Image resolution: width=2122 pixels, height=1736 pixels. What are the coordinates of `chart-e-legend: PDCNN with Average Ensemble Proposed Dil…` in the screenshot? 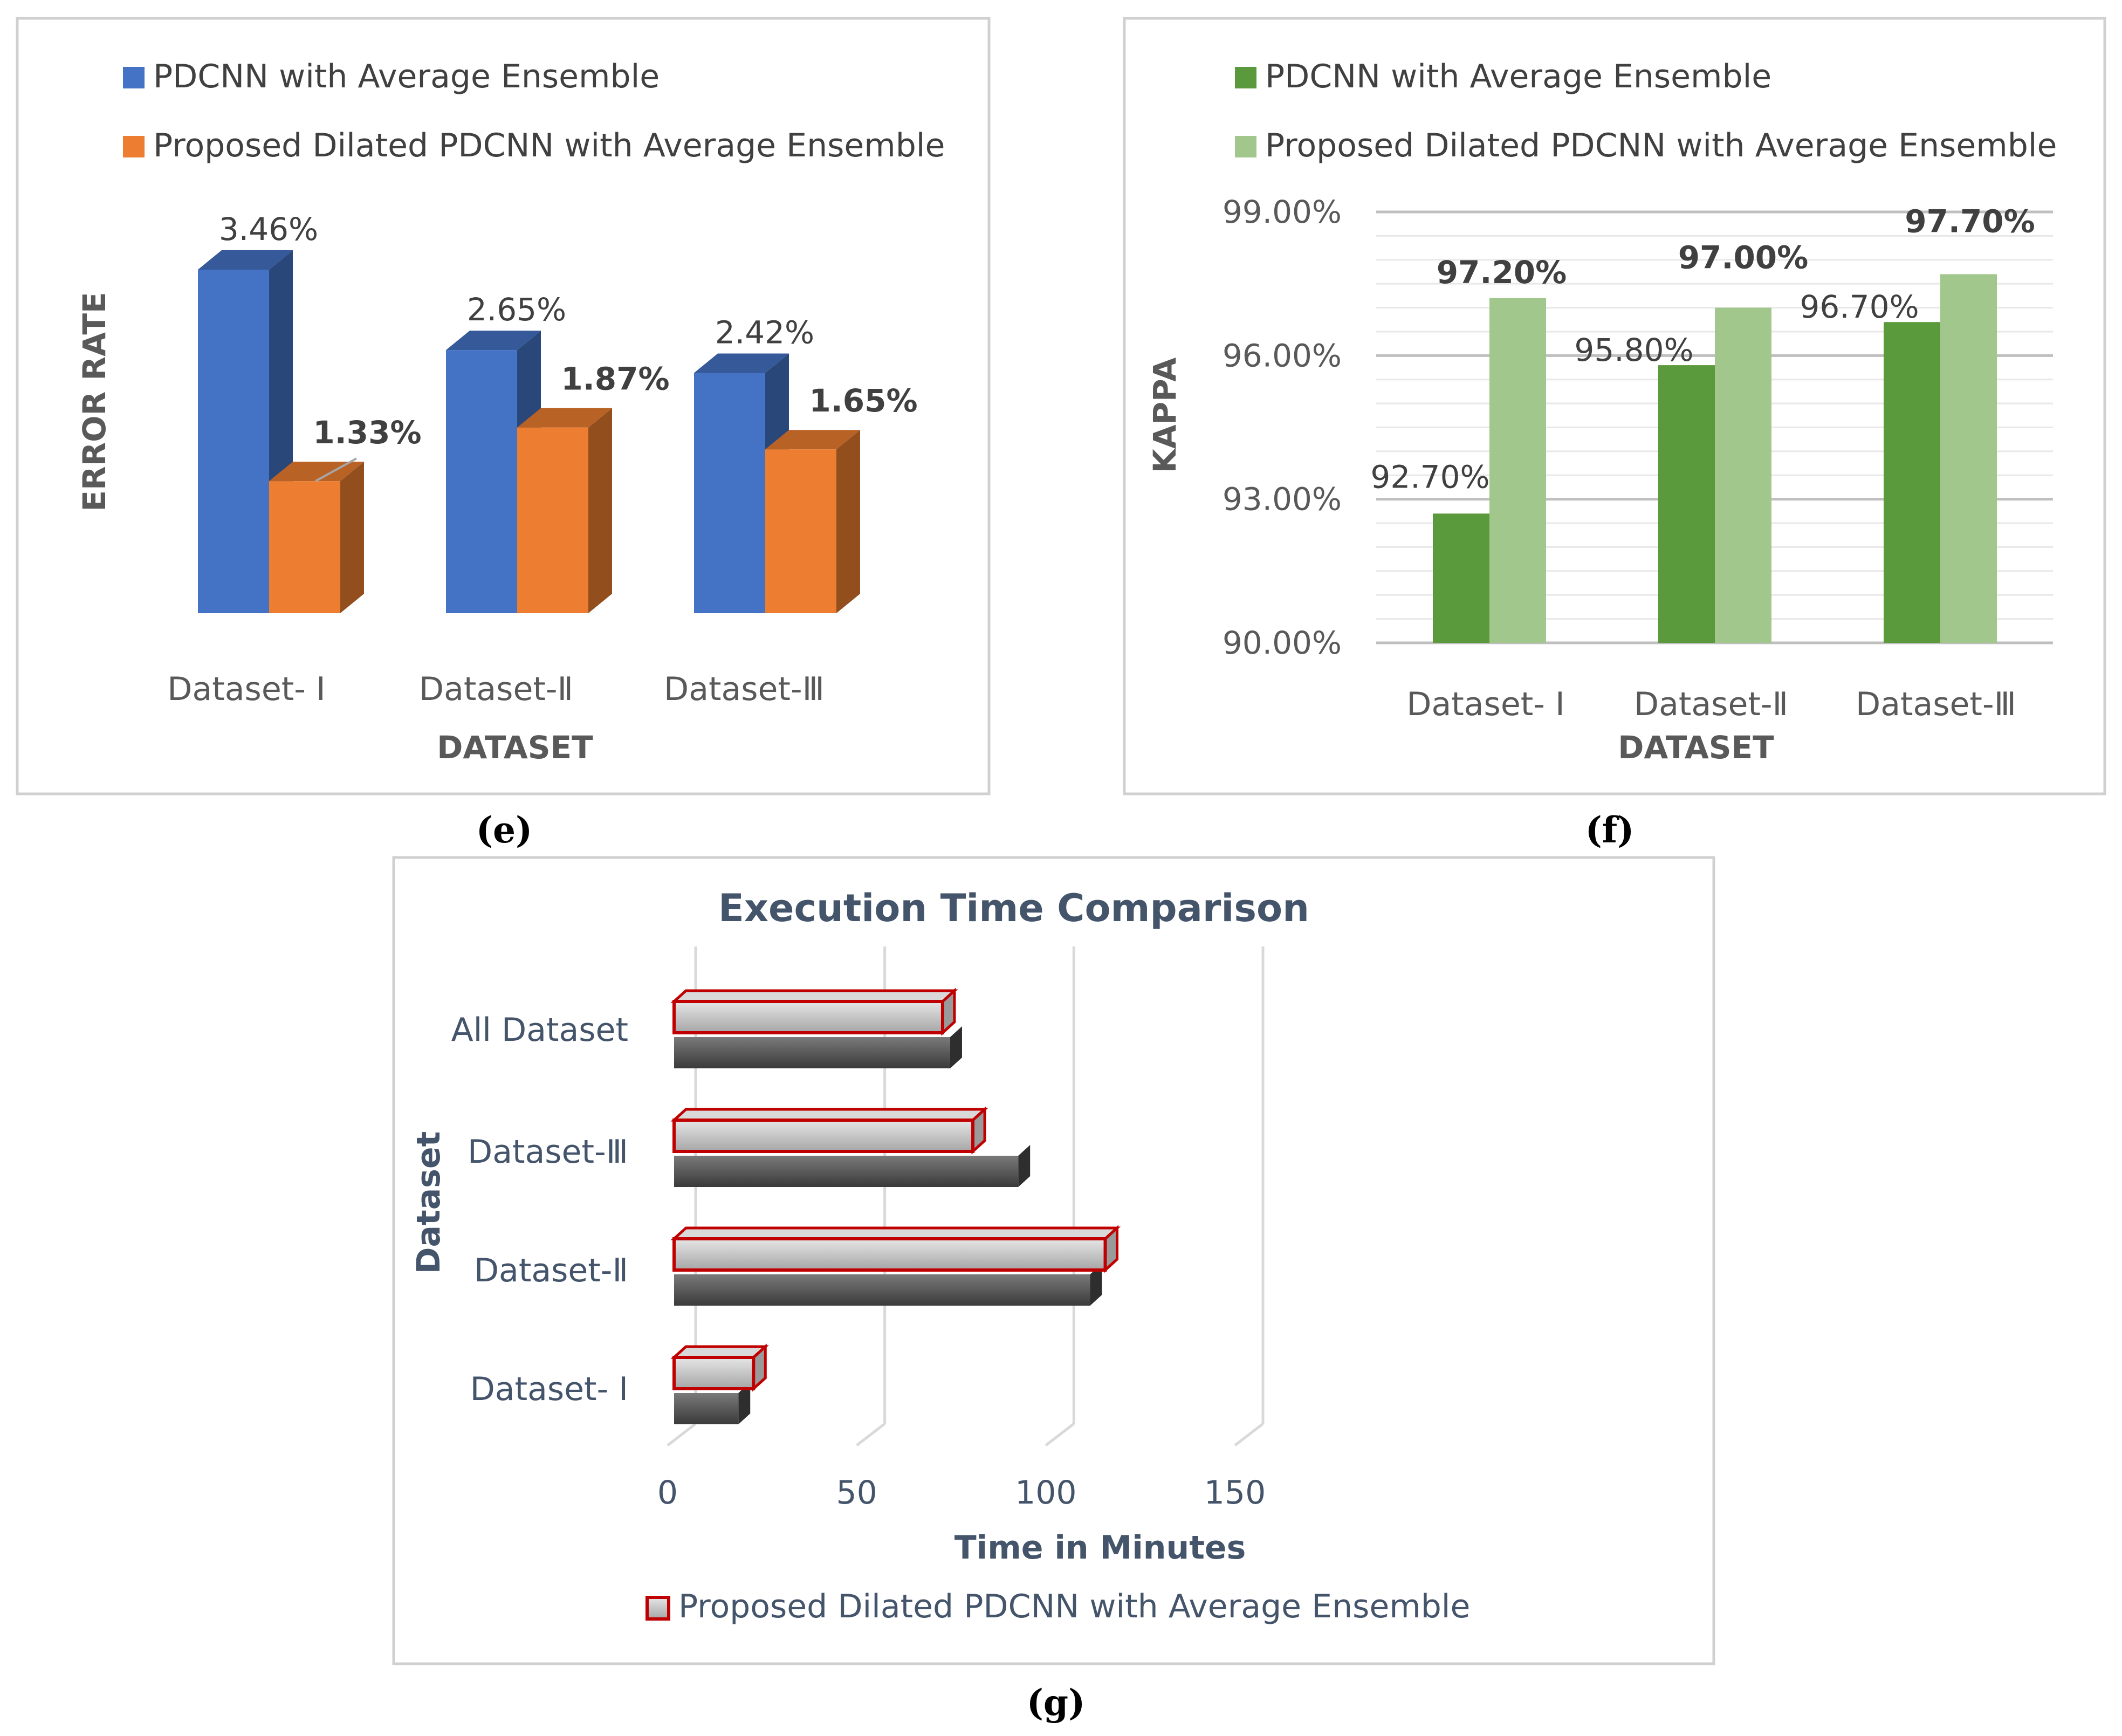 It's located at (534, 111).